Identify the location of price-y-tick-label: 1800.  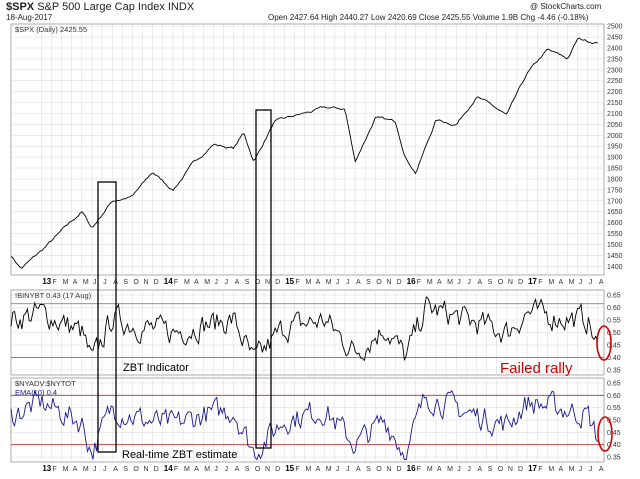
(615, 179).